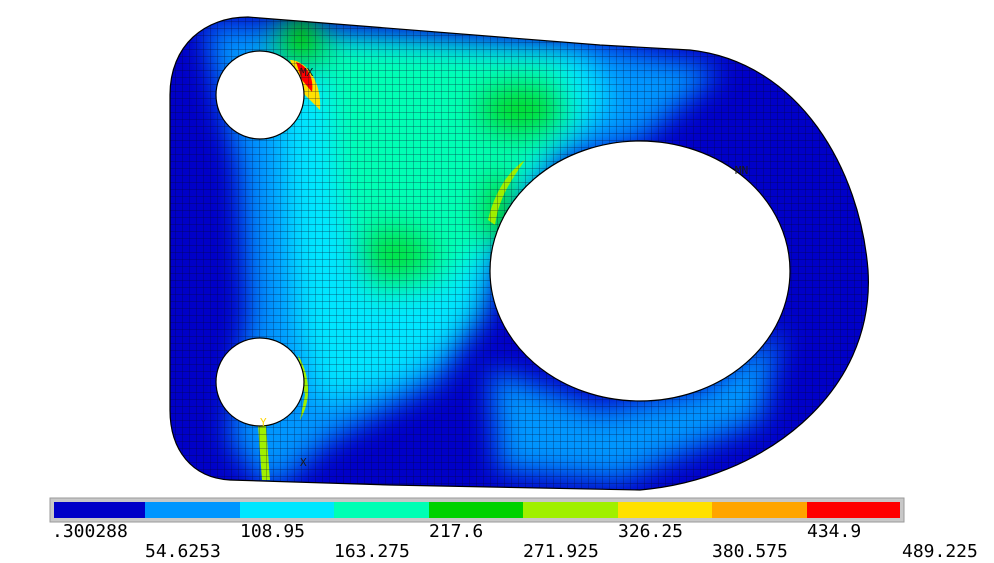  What do you see at coordinates (303, 462) in the screenshot?
I see `x-axis-marker: X` at bounding box center [303, 462].